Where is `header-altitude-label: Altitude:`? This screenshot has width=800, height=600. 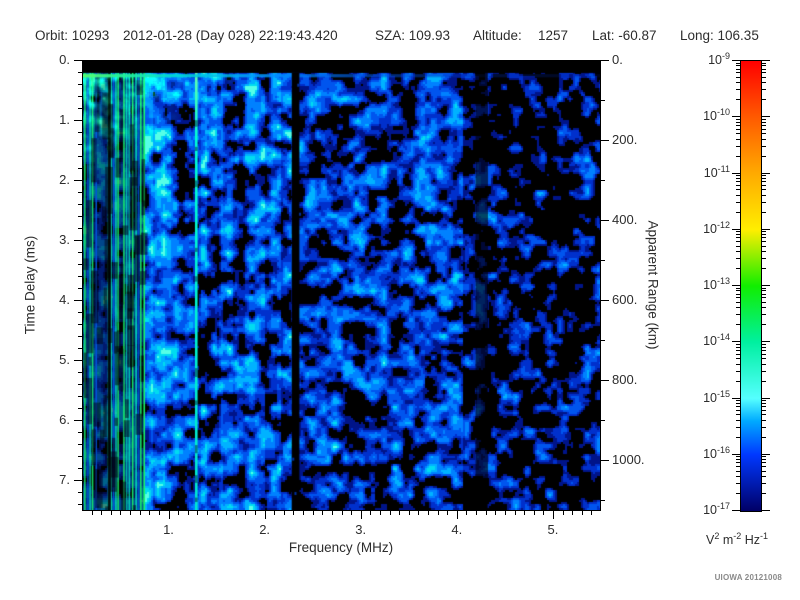 header-altitude-label: Altitude: is located at coordinates (497, 35).